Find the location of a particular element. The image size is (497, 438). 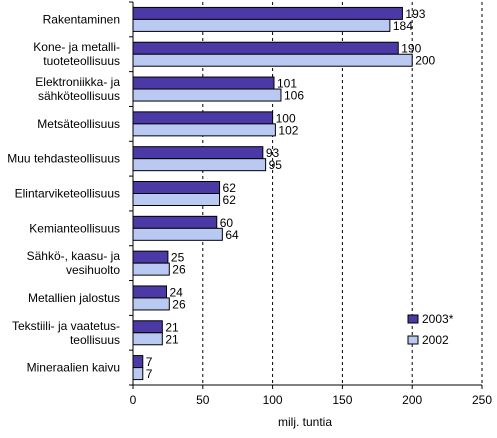

category-label: Rakentaminen is located at coordinates (81, 19).